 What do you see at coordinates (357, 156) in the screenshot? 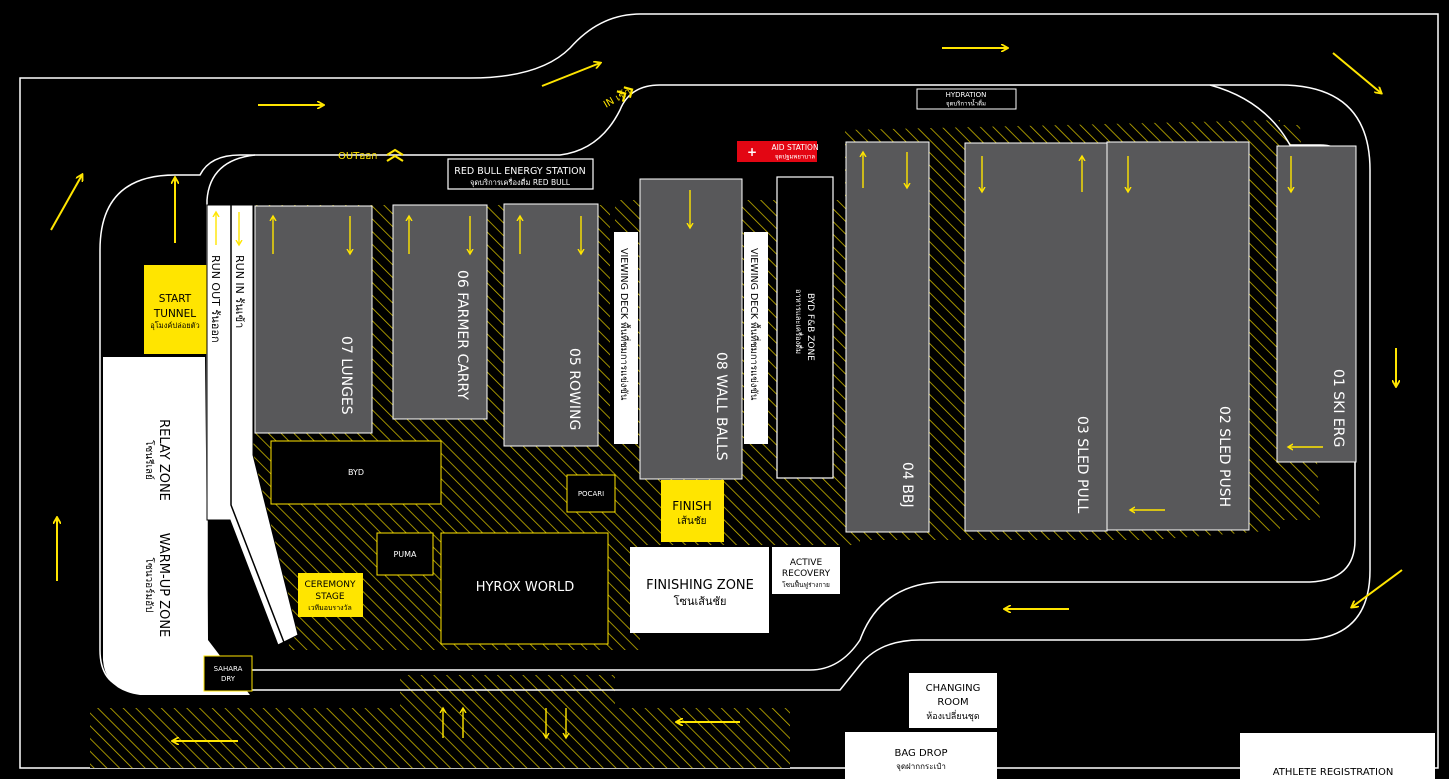
I see `route-out-label: OUTออก` at bounding box center [357, 156].